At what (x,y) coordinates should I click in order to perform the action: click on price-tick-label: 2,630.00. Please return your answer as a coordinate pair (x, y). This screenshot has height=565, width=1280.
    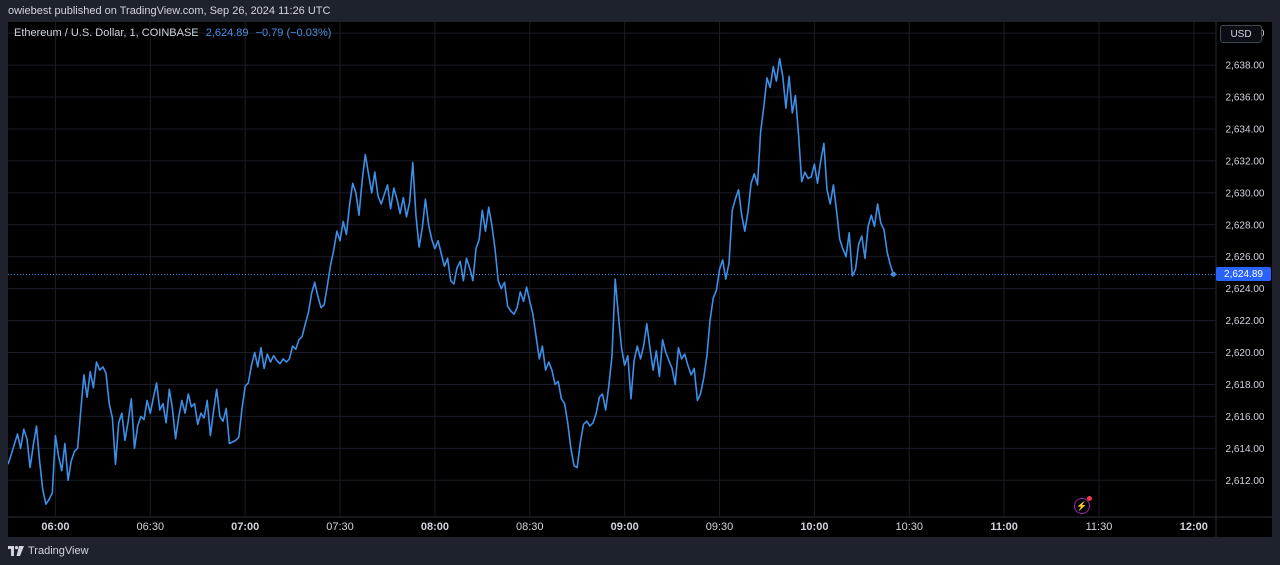
    Looking at the image, I should click on (1245, 193).